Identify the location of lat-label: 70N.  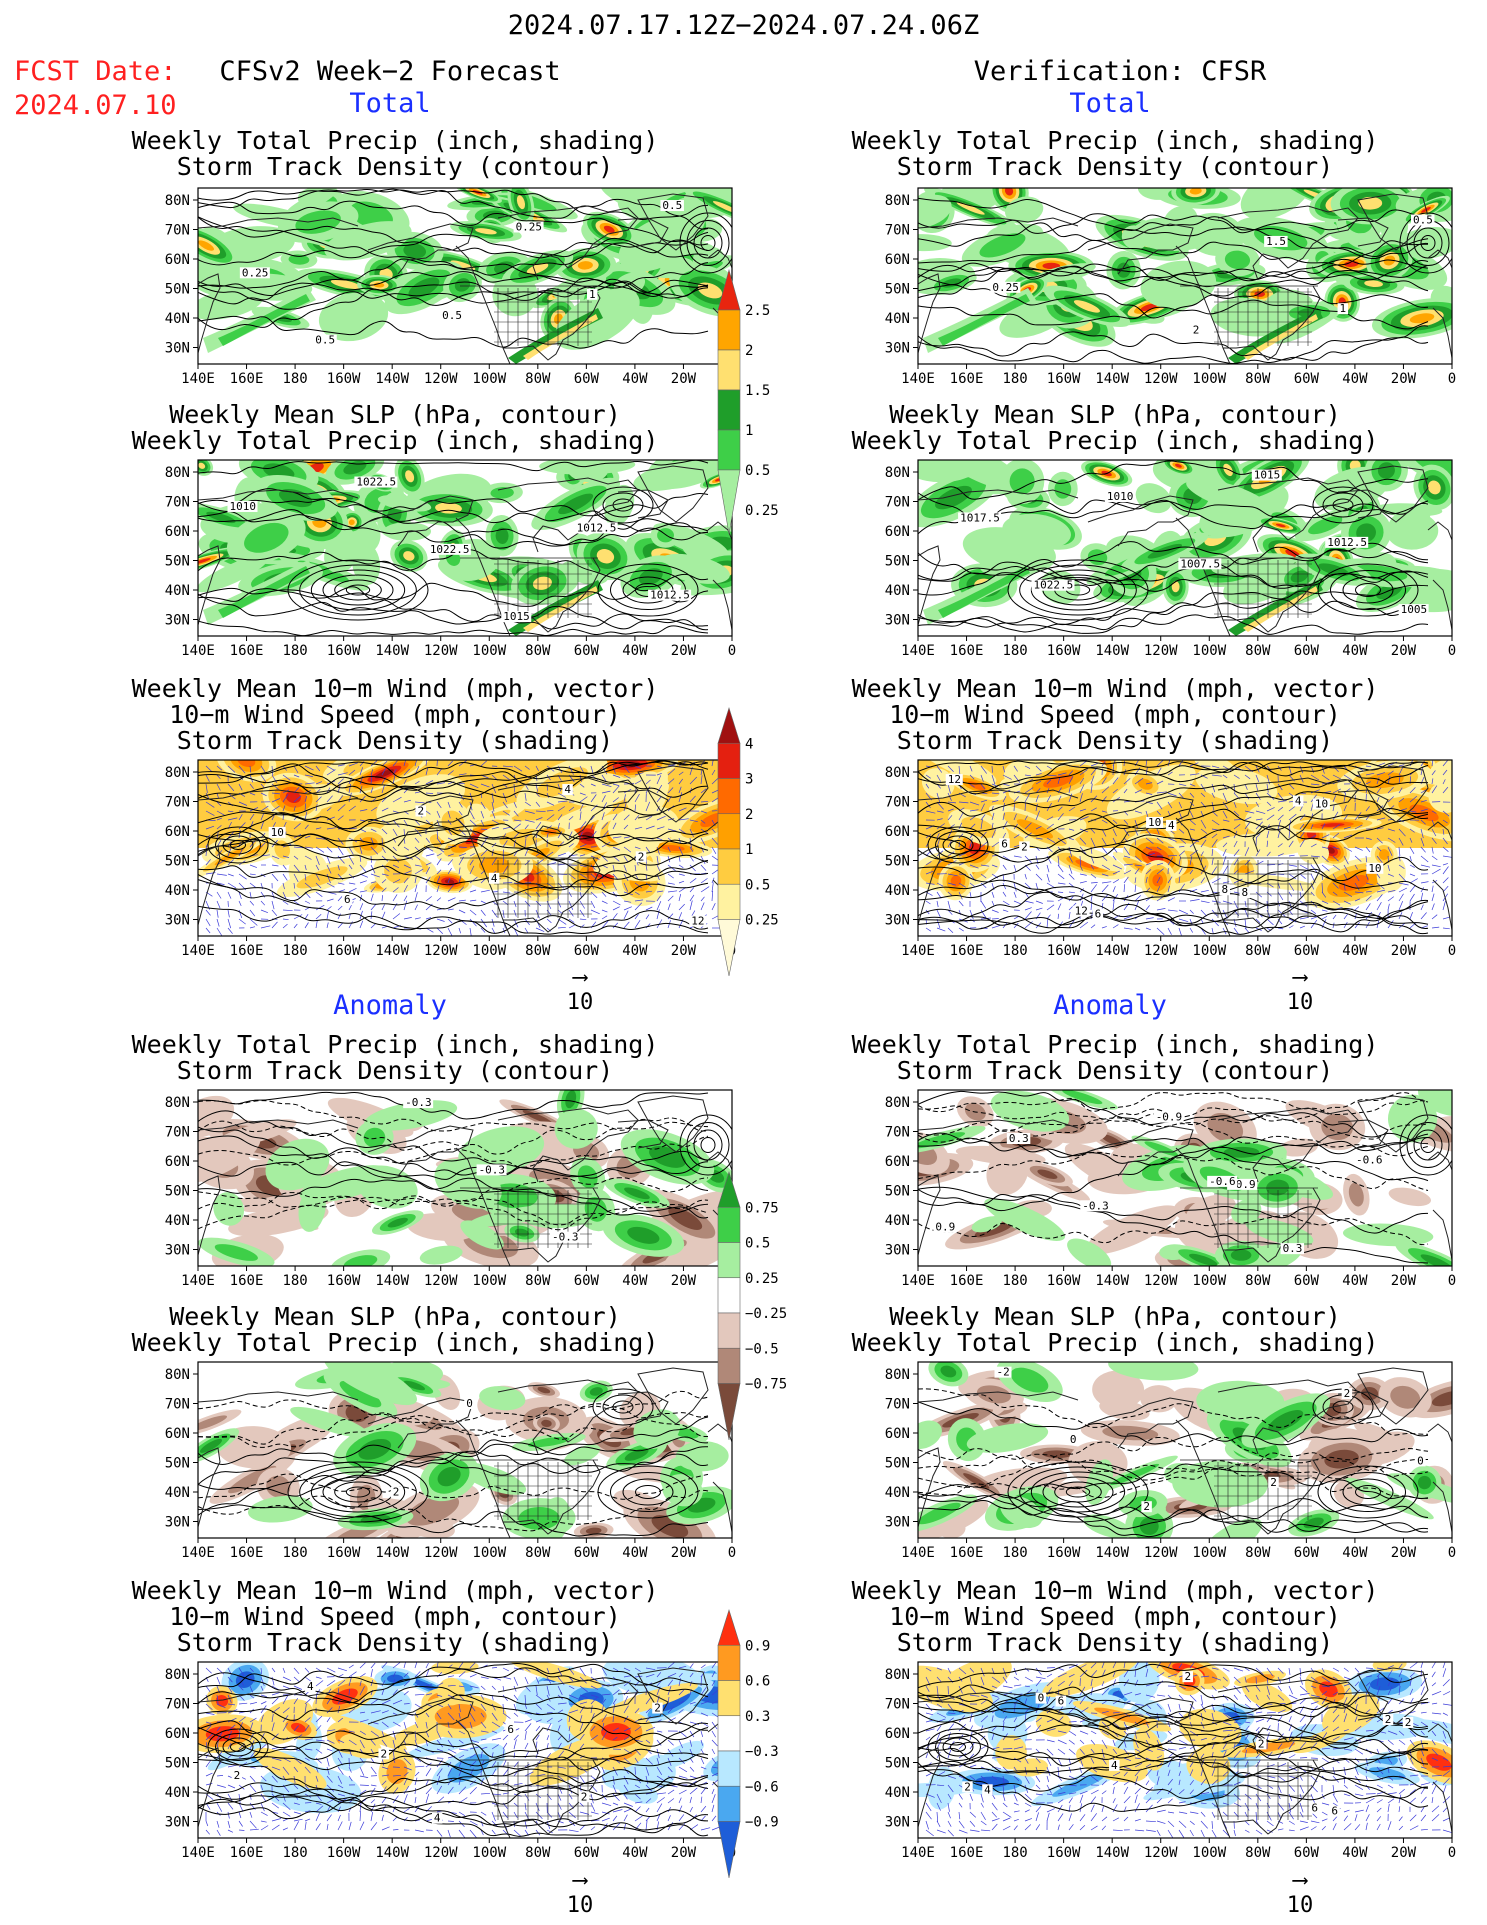
(897, 231).